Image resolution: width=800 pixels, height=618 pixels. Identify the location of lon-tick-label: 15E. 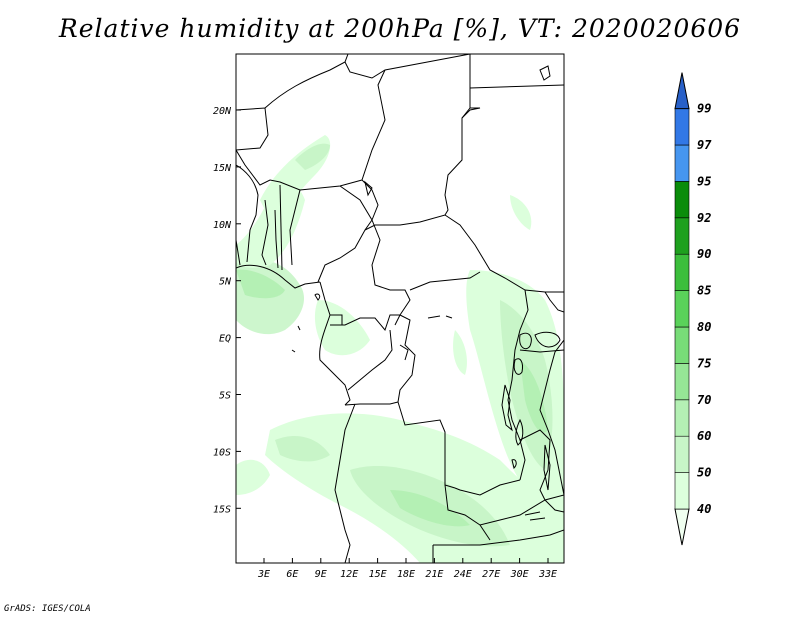
(378, 574).